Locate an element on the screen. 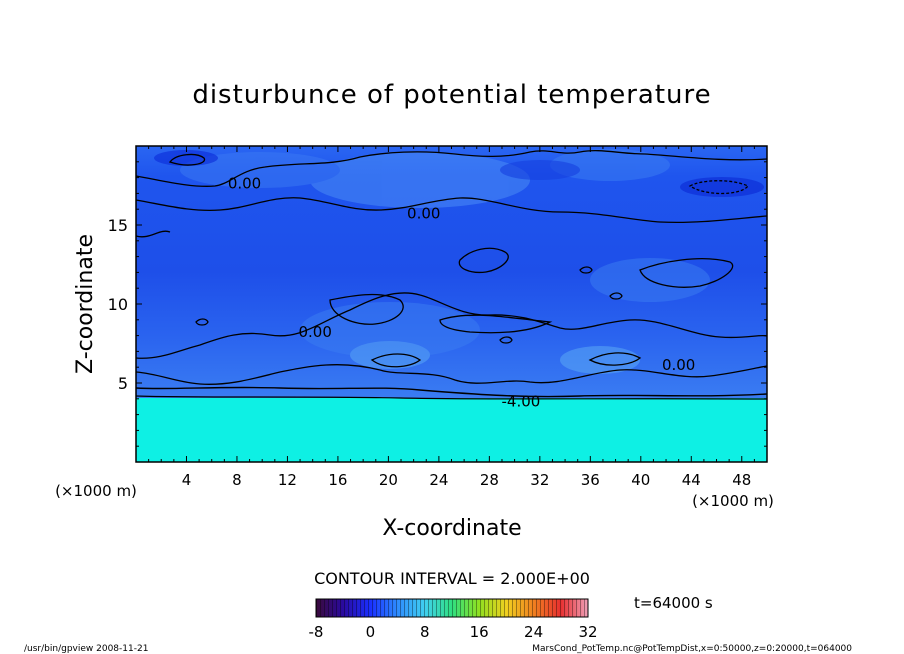 Image resolution: width=904 pixels, height=654 pixels. y-tick-label: 5 is located at coordinates (123, 383).